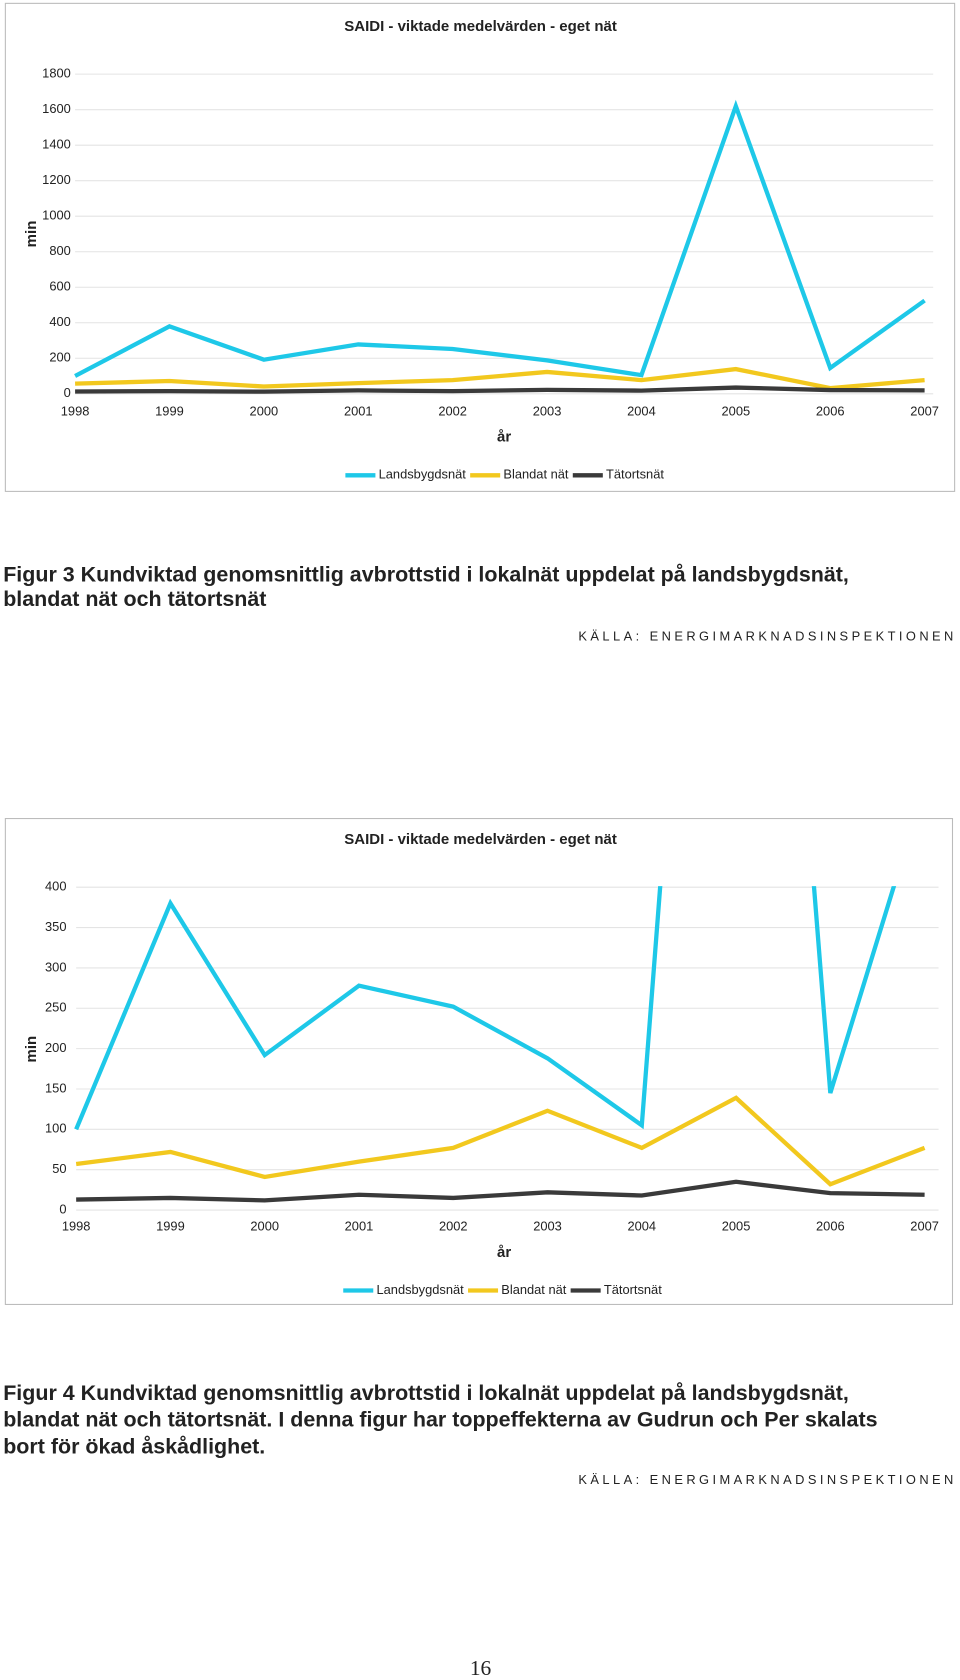  What do you see at coordinates (56, 179) in the screenshot?
I see `y-tick-label: 1200` at bounding box center [56, 179].